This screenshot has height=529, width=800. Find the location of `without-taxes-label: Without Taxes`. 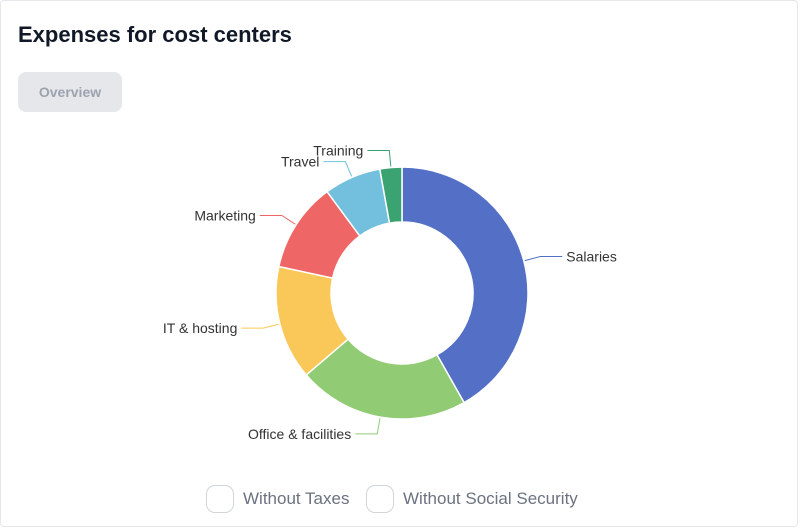

without-taxes-label: Without Taxes is located at coordinates (296, 498).